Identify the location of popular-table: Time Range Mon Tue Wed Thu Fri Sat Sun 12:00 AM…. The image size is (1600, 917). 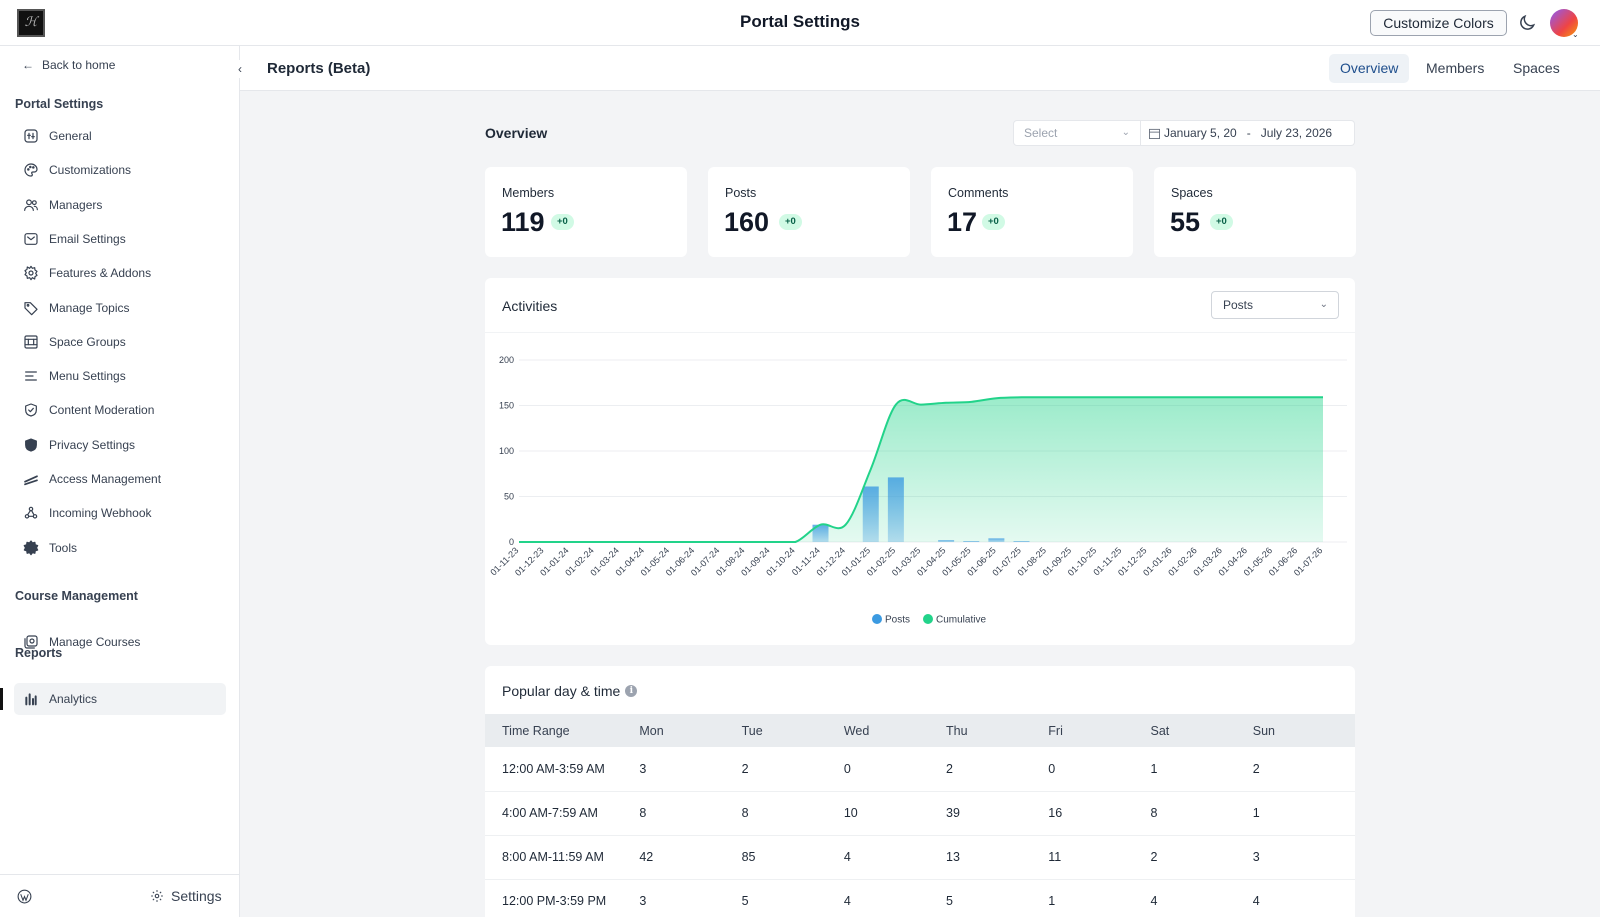
(920, 815).